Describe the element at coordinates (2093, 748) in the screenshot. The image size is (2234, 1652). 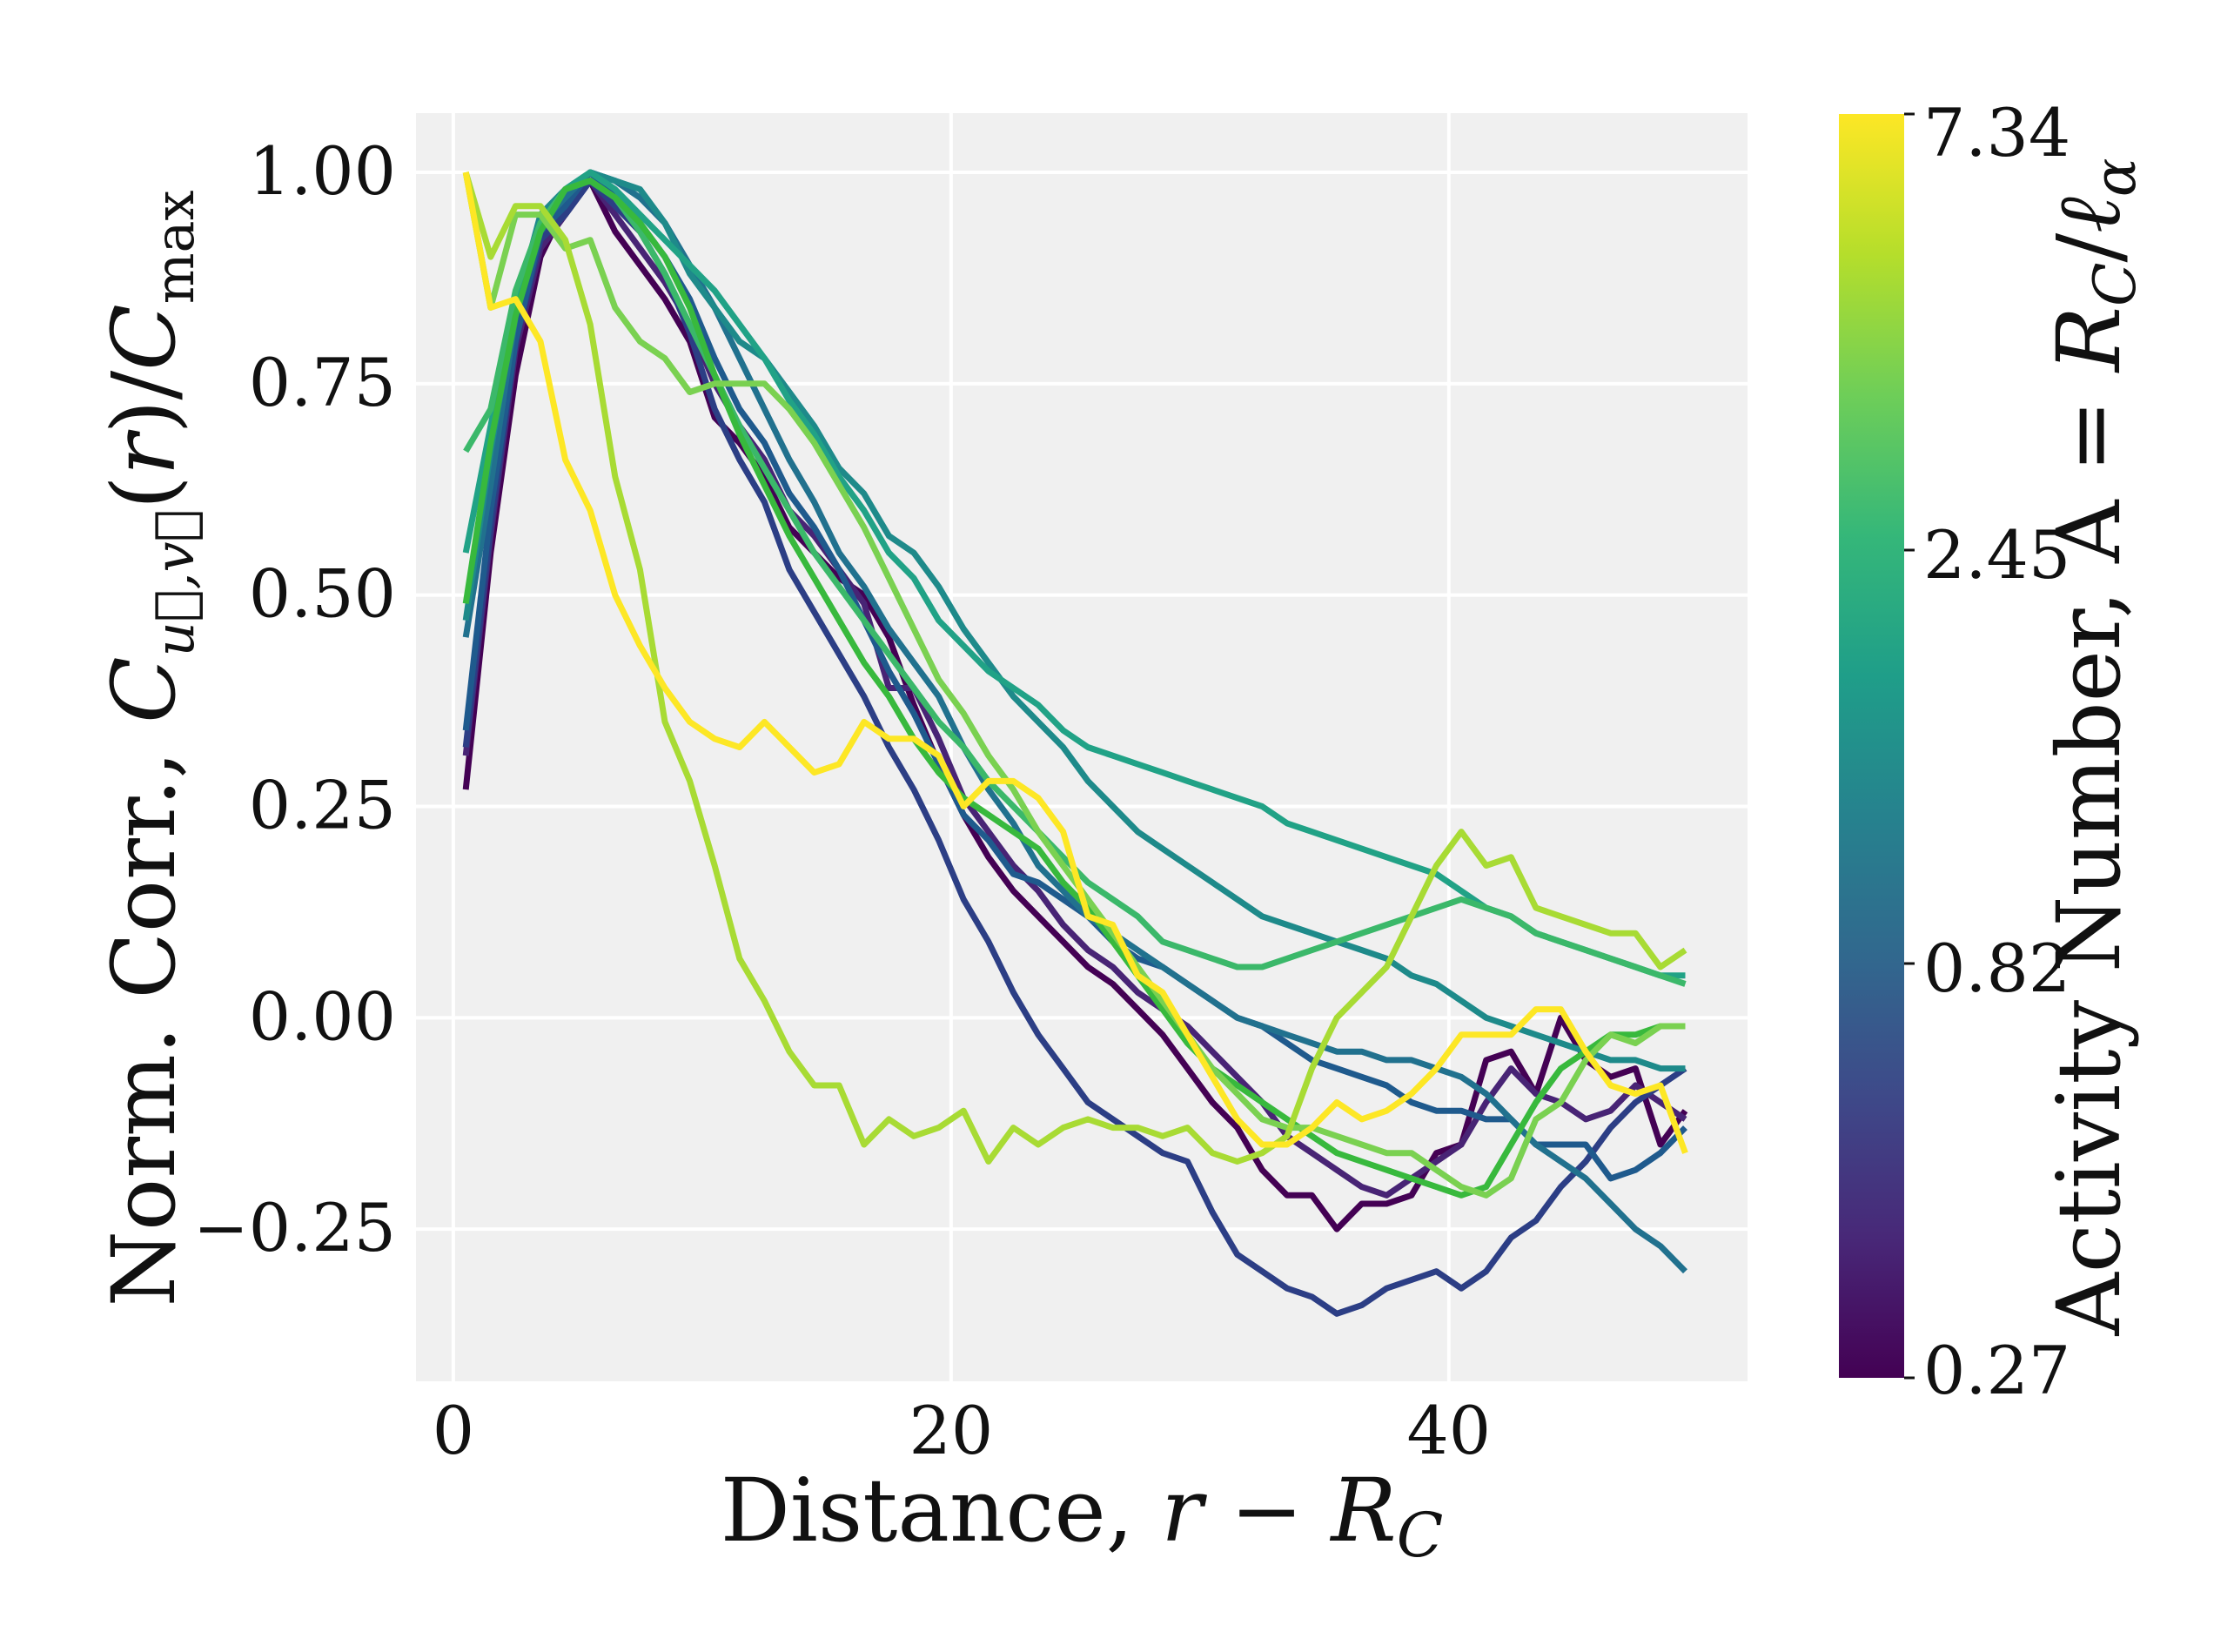
I see `colorbar-label: Activity Number, A = RC/ℓα` at that location.